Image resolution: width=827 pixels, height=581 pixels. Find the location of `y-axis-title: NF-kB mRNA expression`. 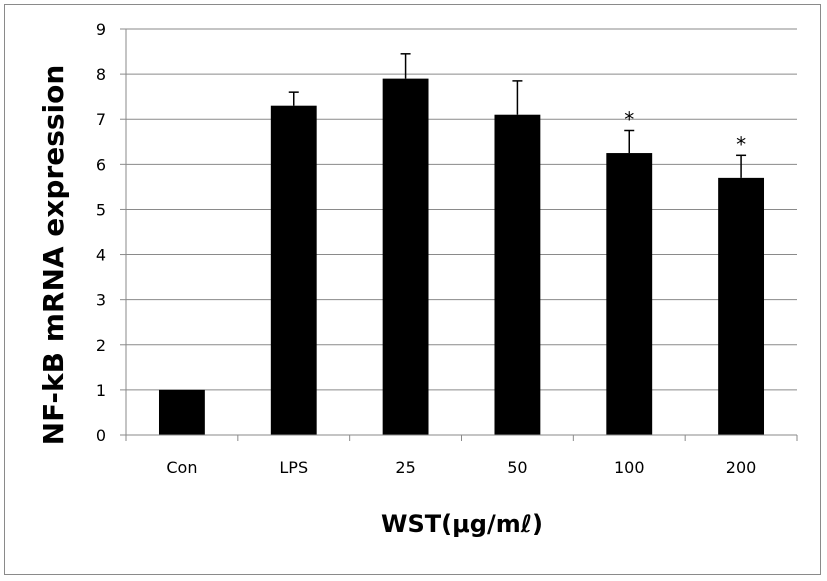

y-axis-title: NF-kB mRNA expression is located at coordinates (53, 255).